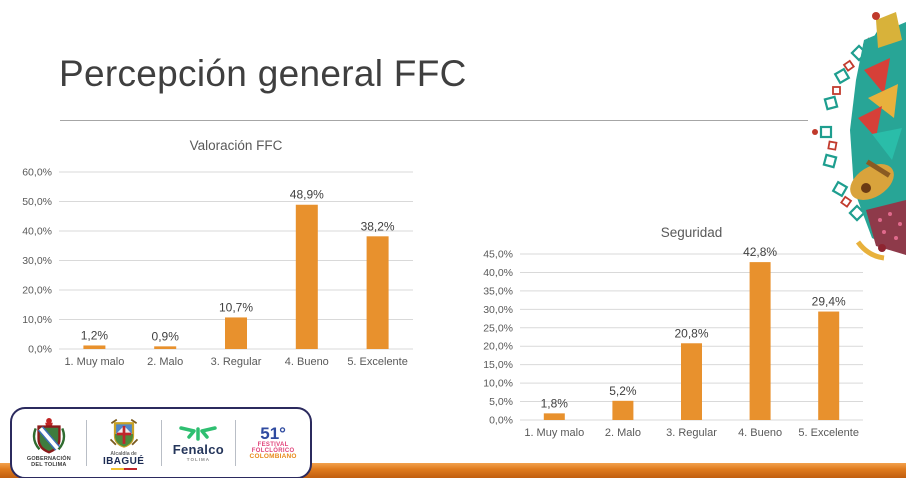  What do you see at coordinates (866, 188) in the screenshot?
I see `guitar-soundhole` at bounding box center [866, 188].